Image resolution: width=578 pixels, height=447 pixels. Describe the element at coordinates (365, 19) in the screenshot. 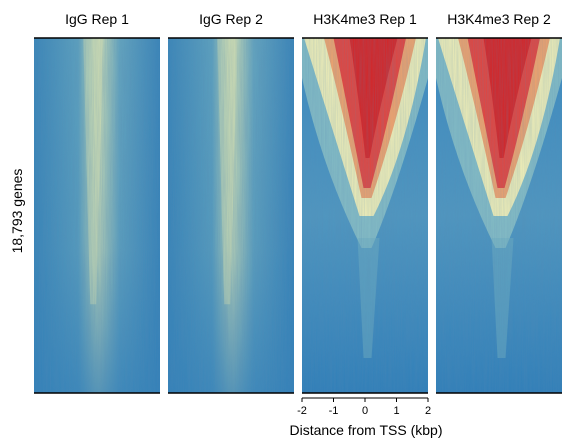

I see `panel-title: H3K4me3 Rep 1` at that location.